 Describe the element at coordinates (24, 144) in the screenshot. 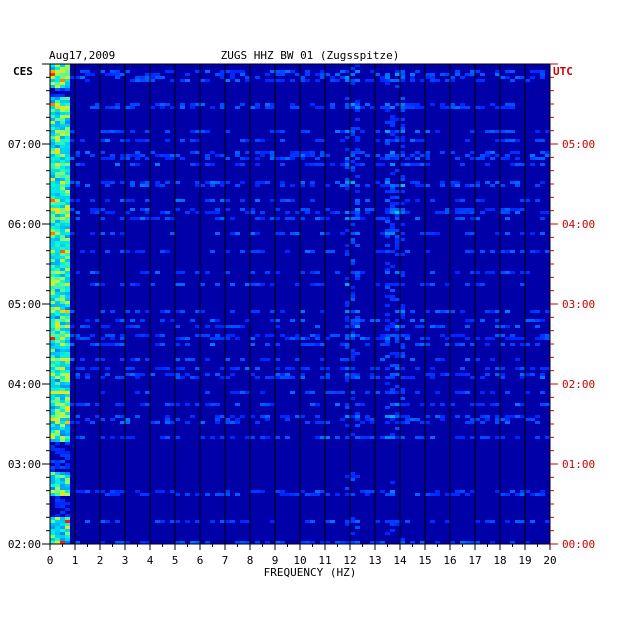

I see `y-tick-label-left: 07:00` at that location.